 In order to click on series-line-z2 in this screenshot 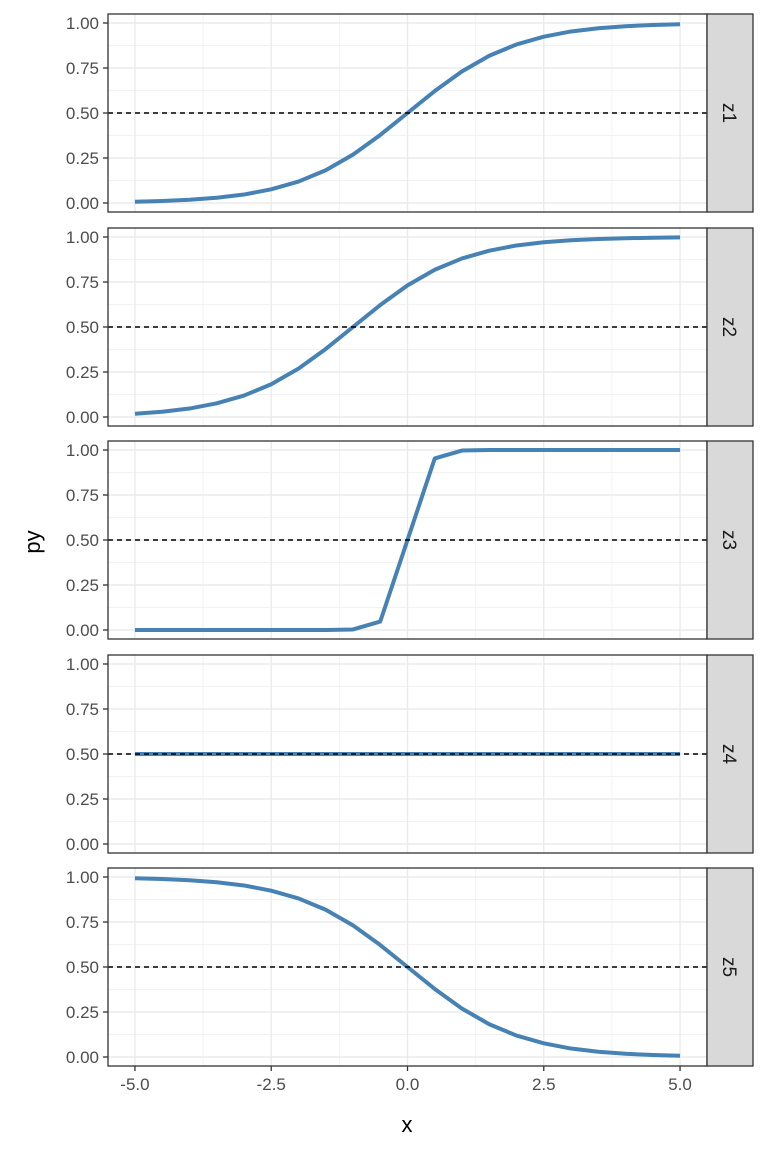, I will do `click(407, 325)`.